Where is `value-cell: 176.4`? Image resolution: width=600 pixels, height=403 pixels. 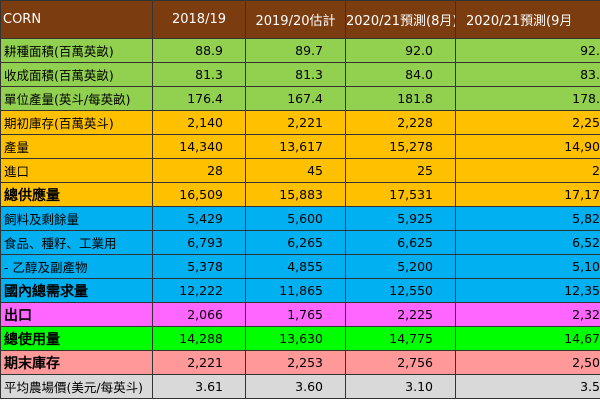
value-cell: 176.4 is located at coordinates (199, 98).